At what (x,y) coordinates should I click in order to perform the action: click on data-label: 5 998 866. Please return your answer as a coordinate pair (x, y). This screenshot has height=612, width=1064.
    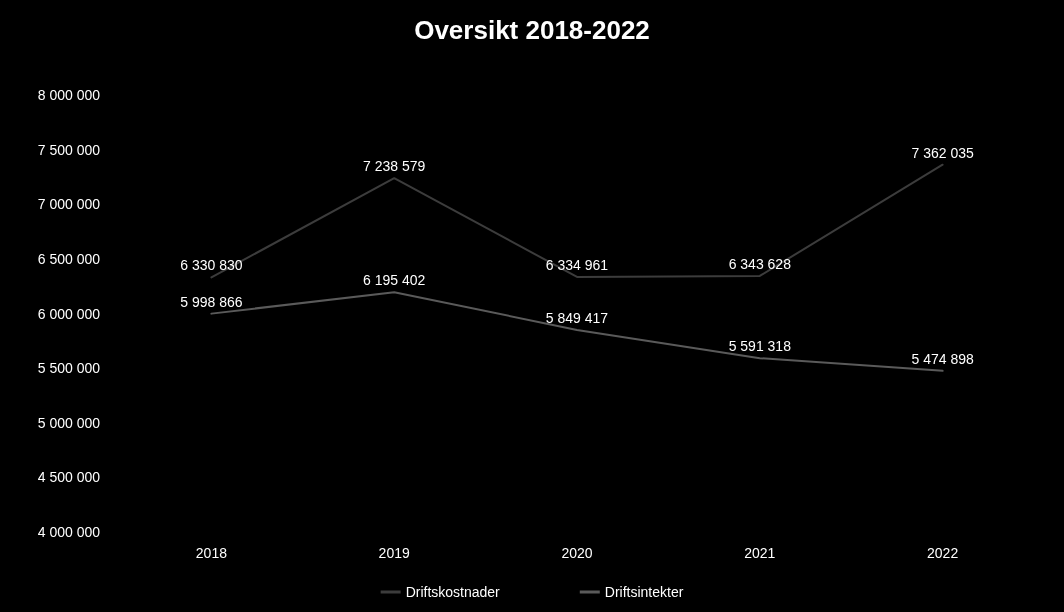
    Looking at the image, I should click on (211, 301).